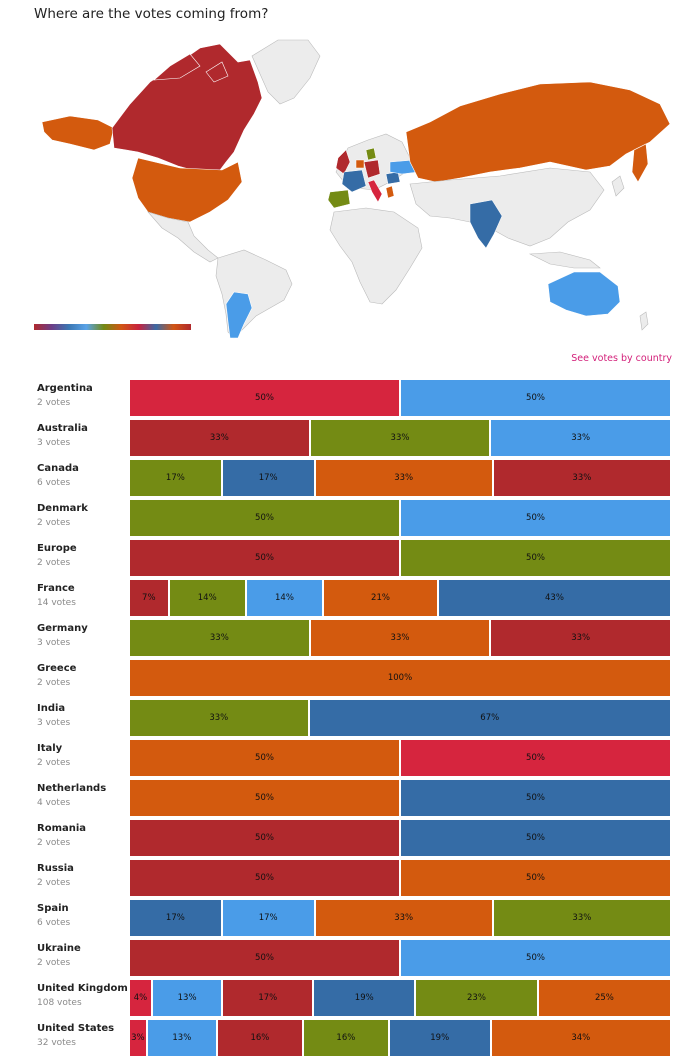  I want to click on country-row: Spain 6 votes 17% 17% 33% 33%, so click(340, 918).